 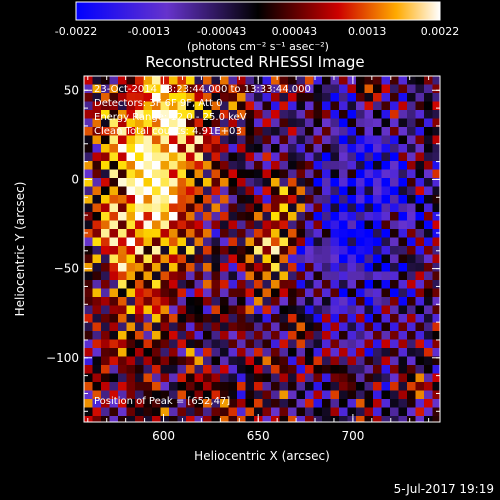 I want to click on colorbar, so click(x=258, y=11).